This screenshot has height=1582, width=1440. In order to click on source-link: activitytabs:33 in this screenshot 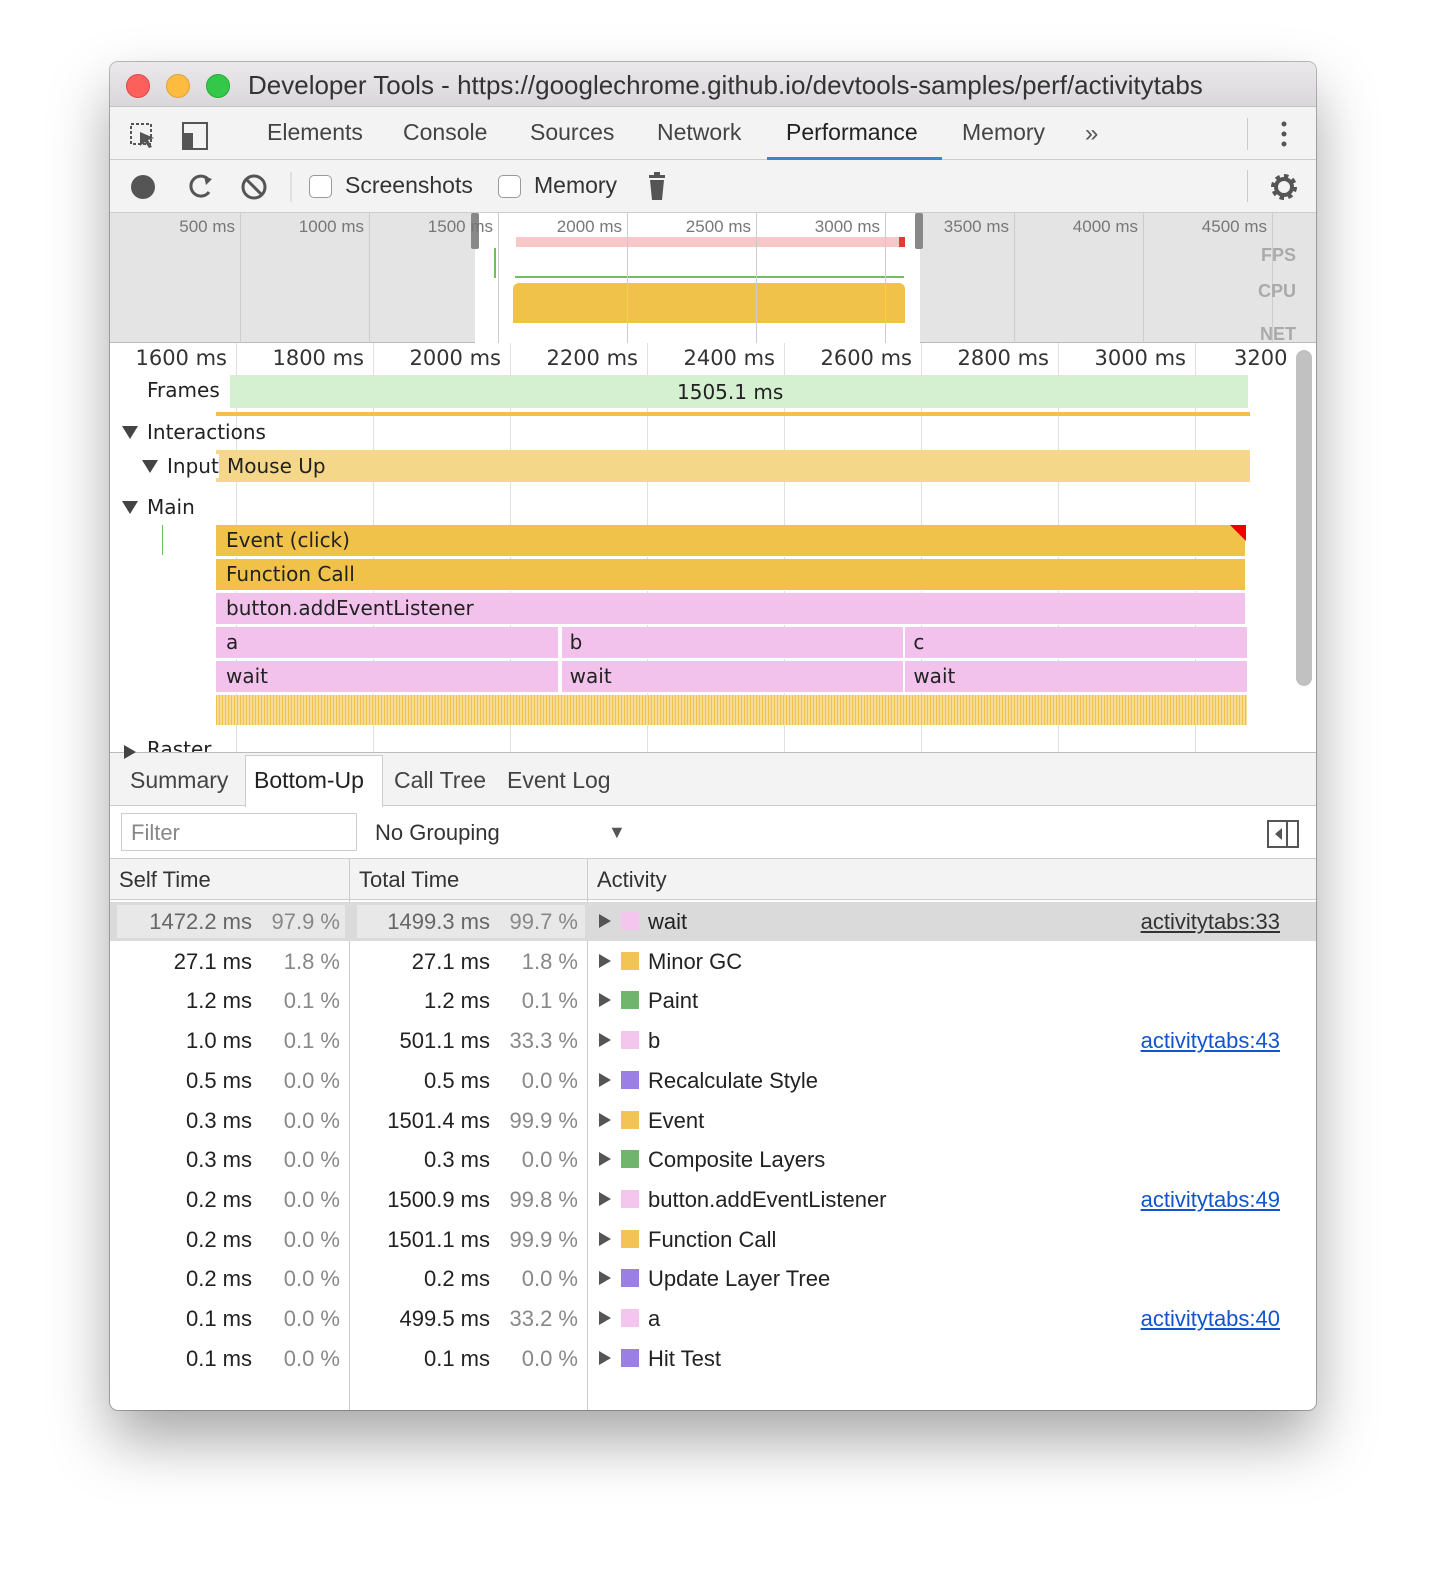, I will do `click(1210, 921)`.